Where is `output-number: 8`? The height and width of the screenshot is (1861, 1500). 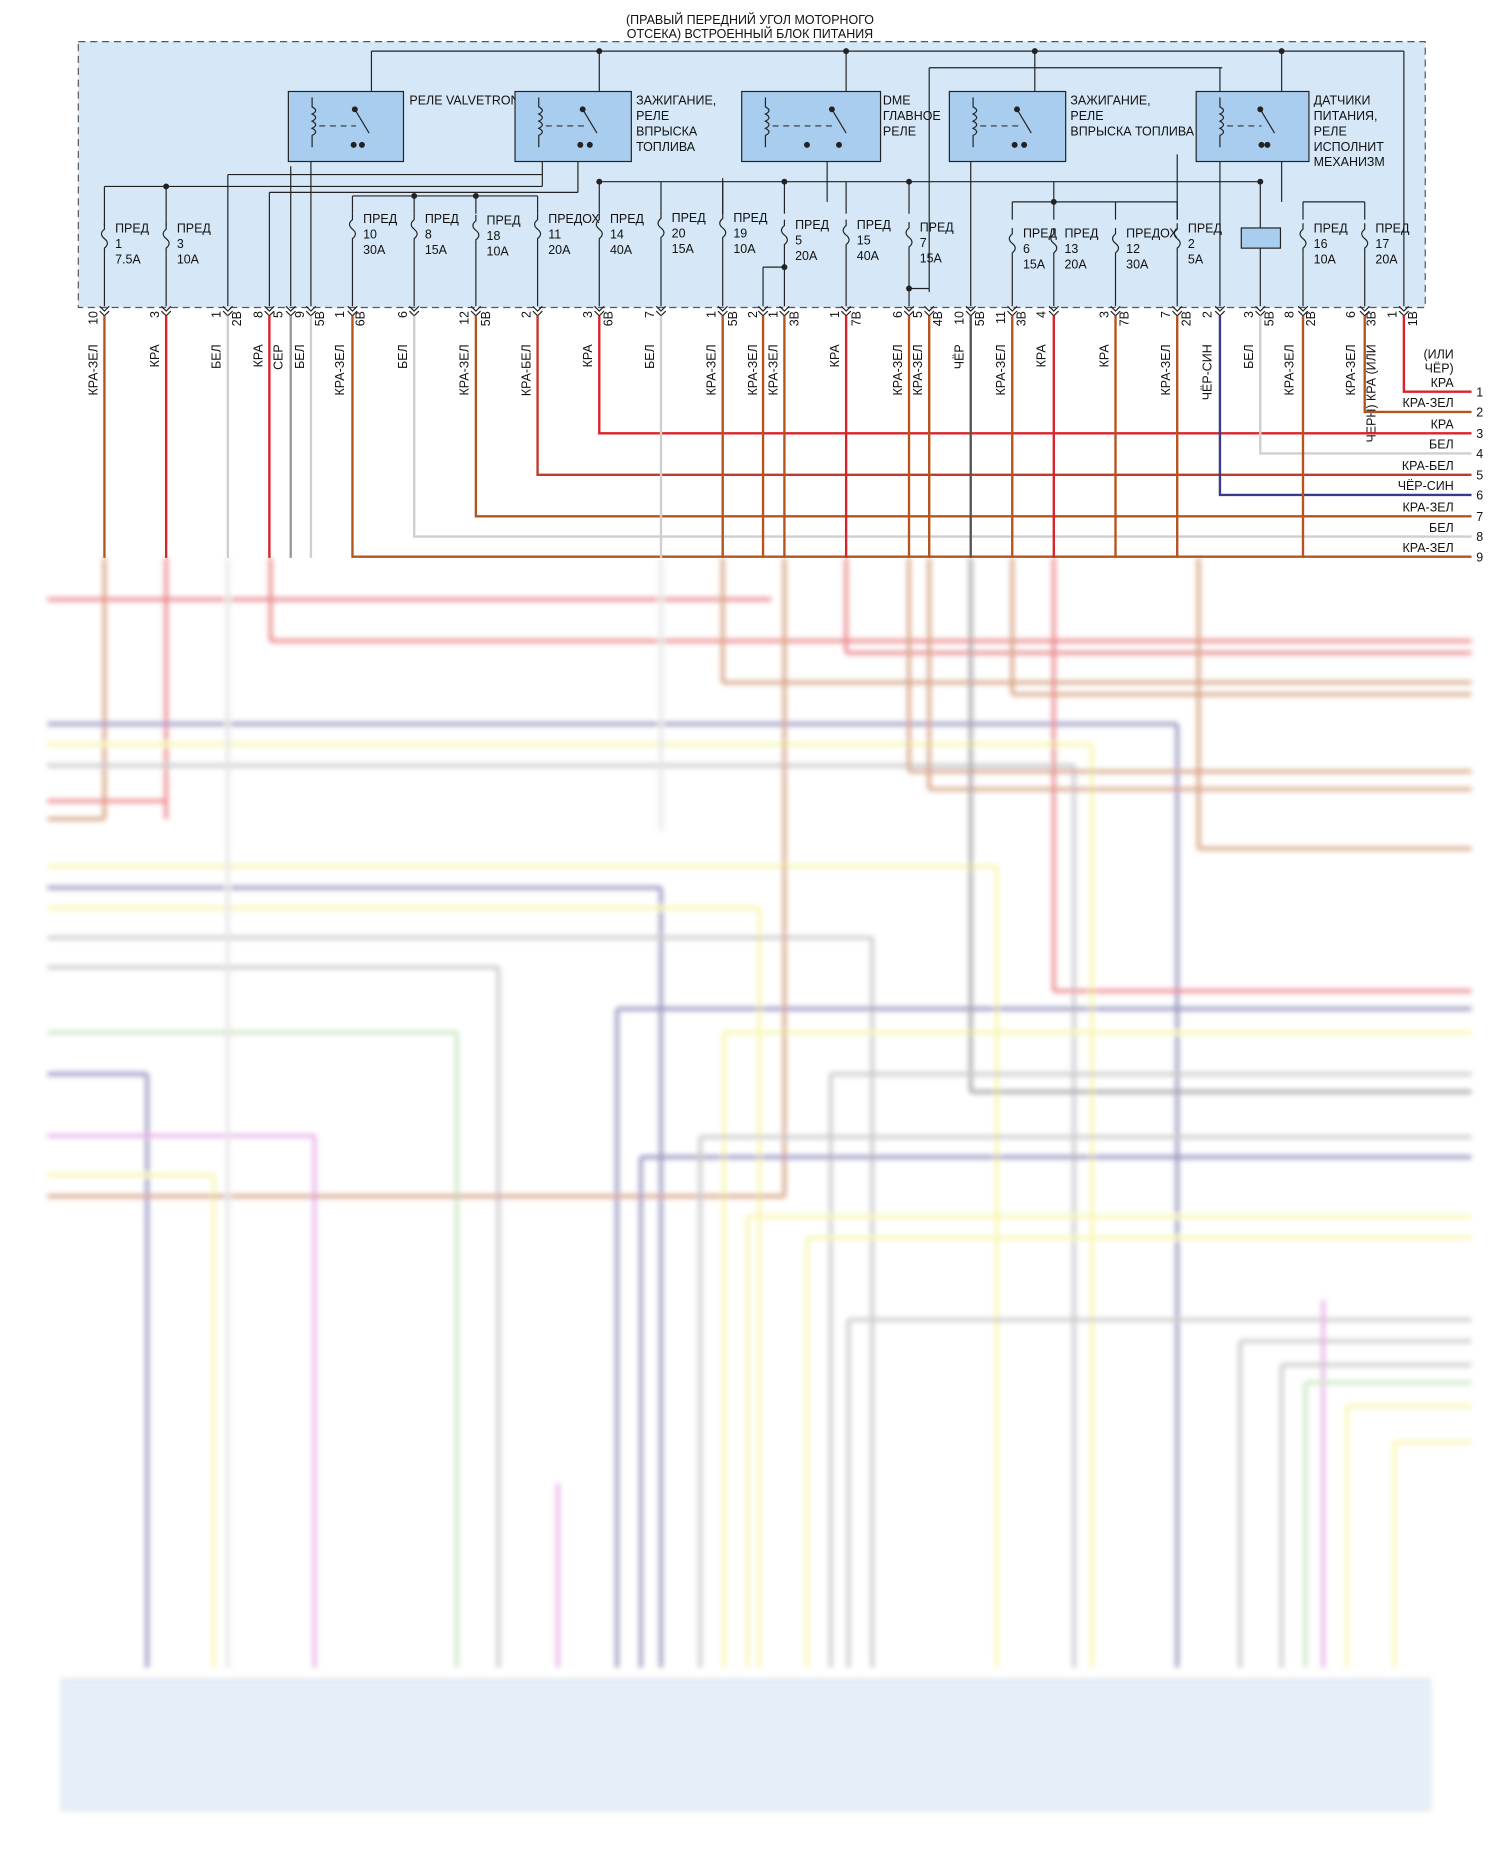
output-number: 8 is located at coordinates (1479, 537).